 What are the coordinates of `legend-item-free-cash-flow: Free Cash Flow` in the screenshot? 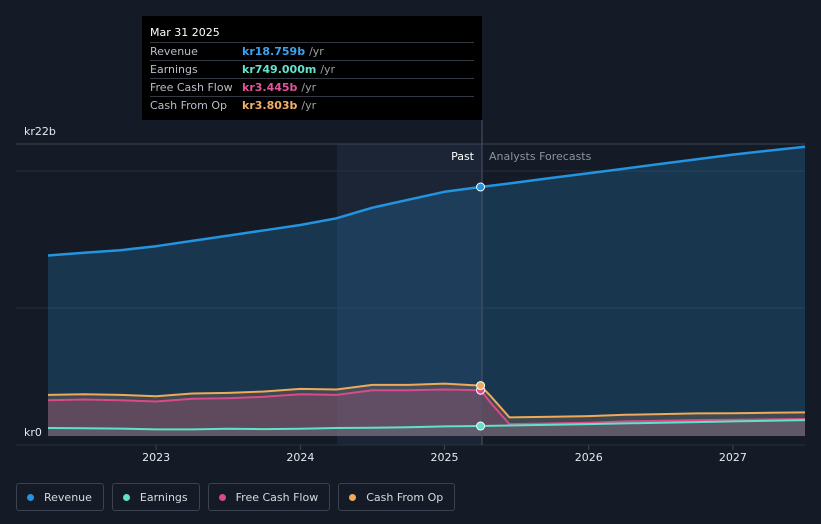 It's located at (269, 497).